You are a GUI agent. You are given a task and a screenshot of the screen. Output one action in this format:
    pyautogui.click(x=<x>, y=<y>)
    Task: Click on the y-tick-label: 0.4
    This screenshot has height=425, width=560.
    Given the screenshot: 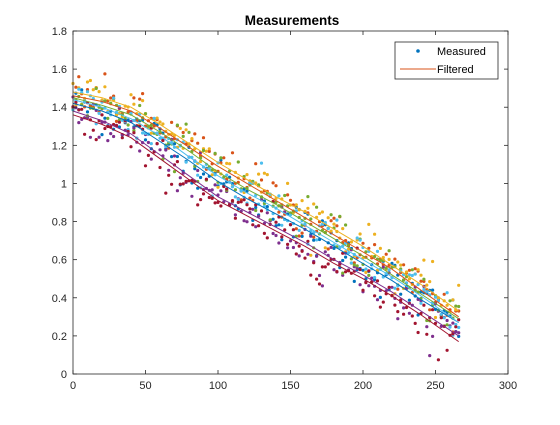 What is the action you would take?
    pyautogui.click(x=59, y=299)
    